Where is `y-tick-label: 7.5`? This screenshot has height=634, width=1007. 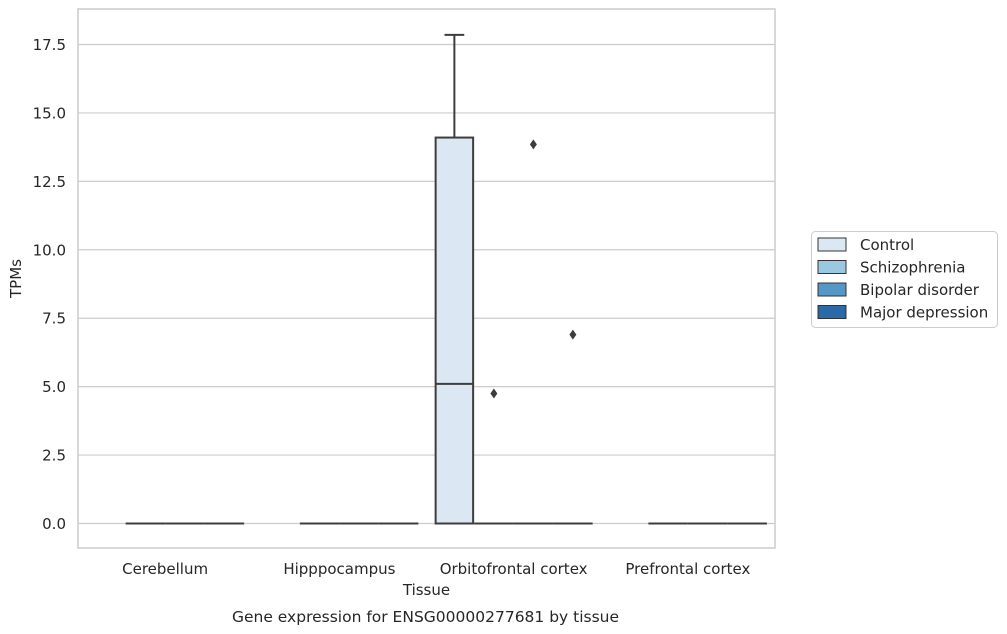 y-tick-label: 7.5 is located at coordinates (54, 319).